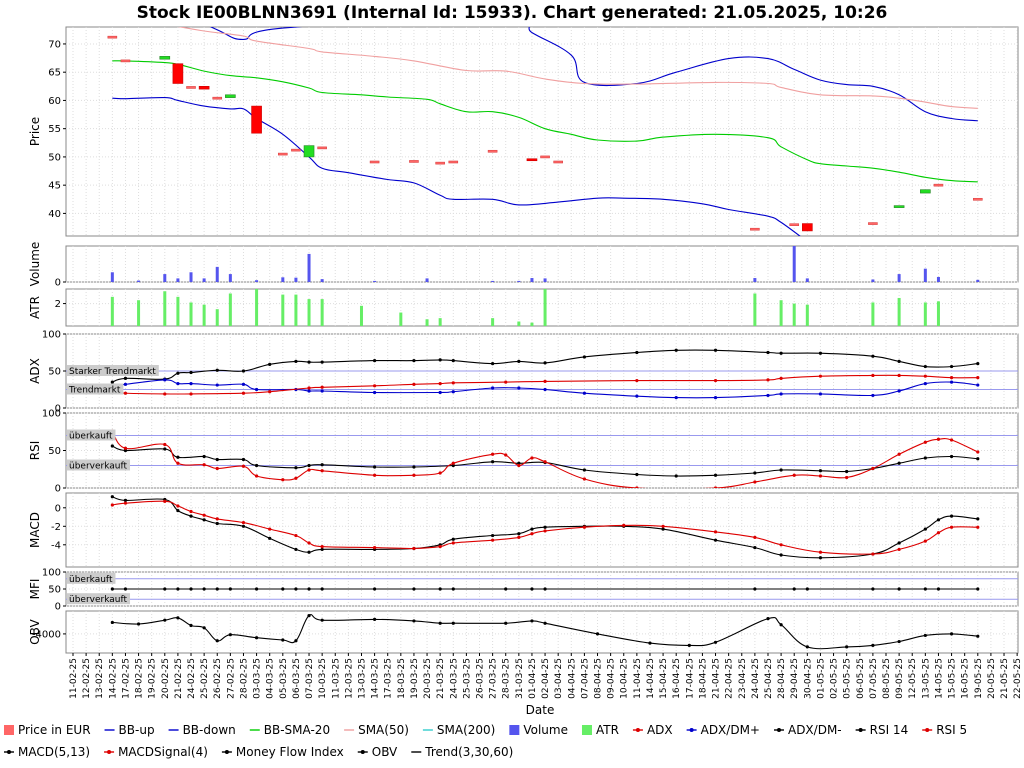 This screenshot has width=1024, height=768. Describe the element at coordinates (310, 678) in the screenshot. I see `x-tick-label: 07-03-25` at that location.